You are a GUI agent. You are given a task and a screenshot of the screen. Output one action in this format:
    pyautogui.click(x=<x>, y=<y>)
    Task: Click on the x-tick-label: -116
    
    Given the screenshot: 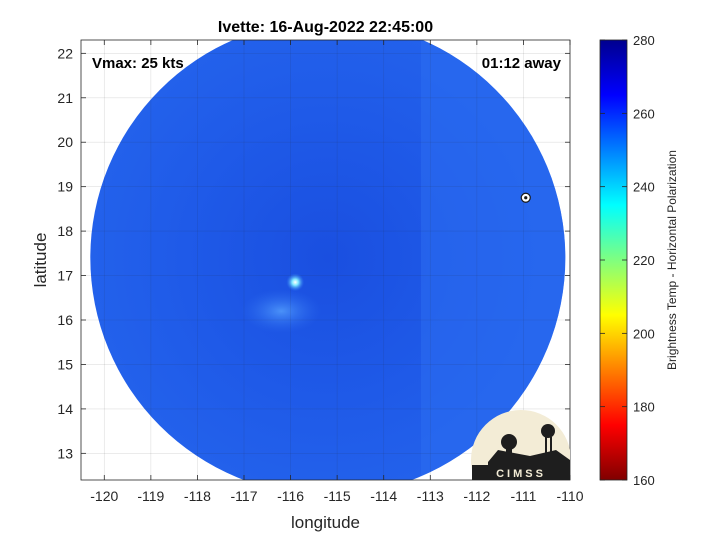 What is the action you would take?
    pyautogui.click(x=290, y=496)
    